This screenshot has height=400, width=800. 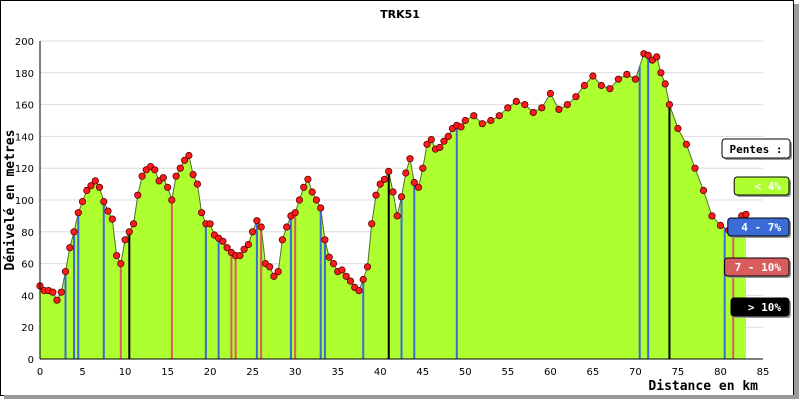 I want to click on x-tick-label: 35, so click(x=337, y=372).